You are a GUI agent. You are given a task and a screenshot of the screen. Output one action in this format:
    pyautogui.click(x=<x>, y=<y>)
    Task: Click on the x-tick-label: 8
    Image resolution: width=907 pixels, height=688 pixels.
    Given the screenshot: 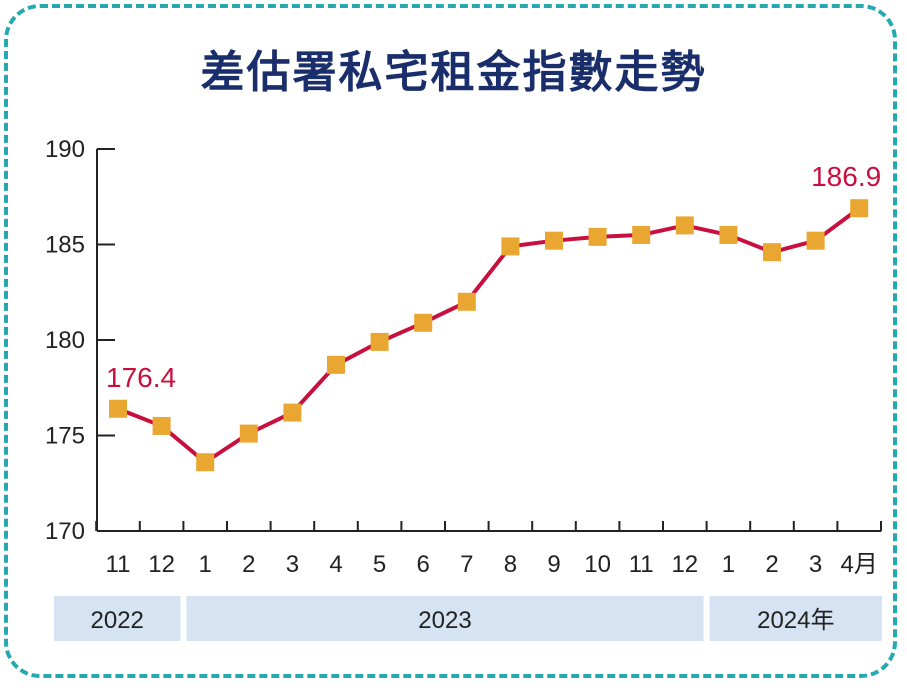 What is the action you would take?
    pyautogui.click(x=510, y=564)
    